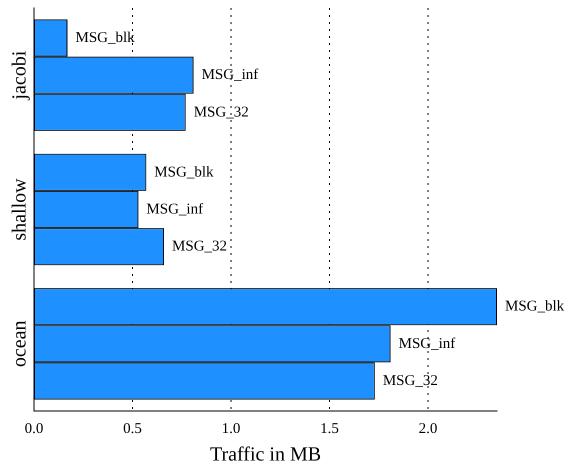  What do you see at coordinates (105, 38) in the screenshot?
I see `series-label: MSG_blk` at bounding box center [105, 38].